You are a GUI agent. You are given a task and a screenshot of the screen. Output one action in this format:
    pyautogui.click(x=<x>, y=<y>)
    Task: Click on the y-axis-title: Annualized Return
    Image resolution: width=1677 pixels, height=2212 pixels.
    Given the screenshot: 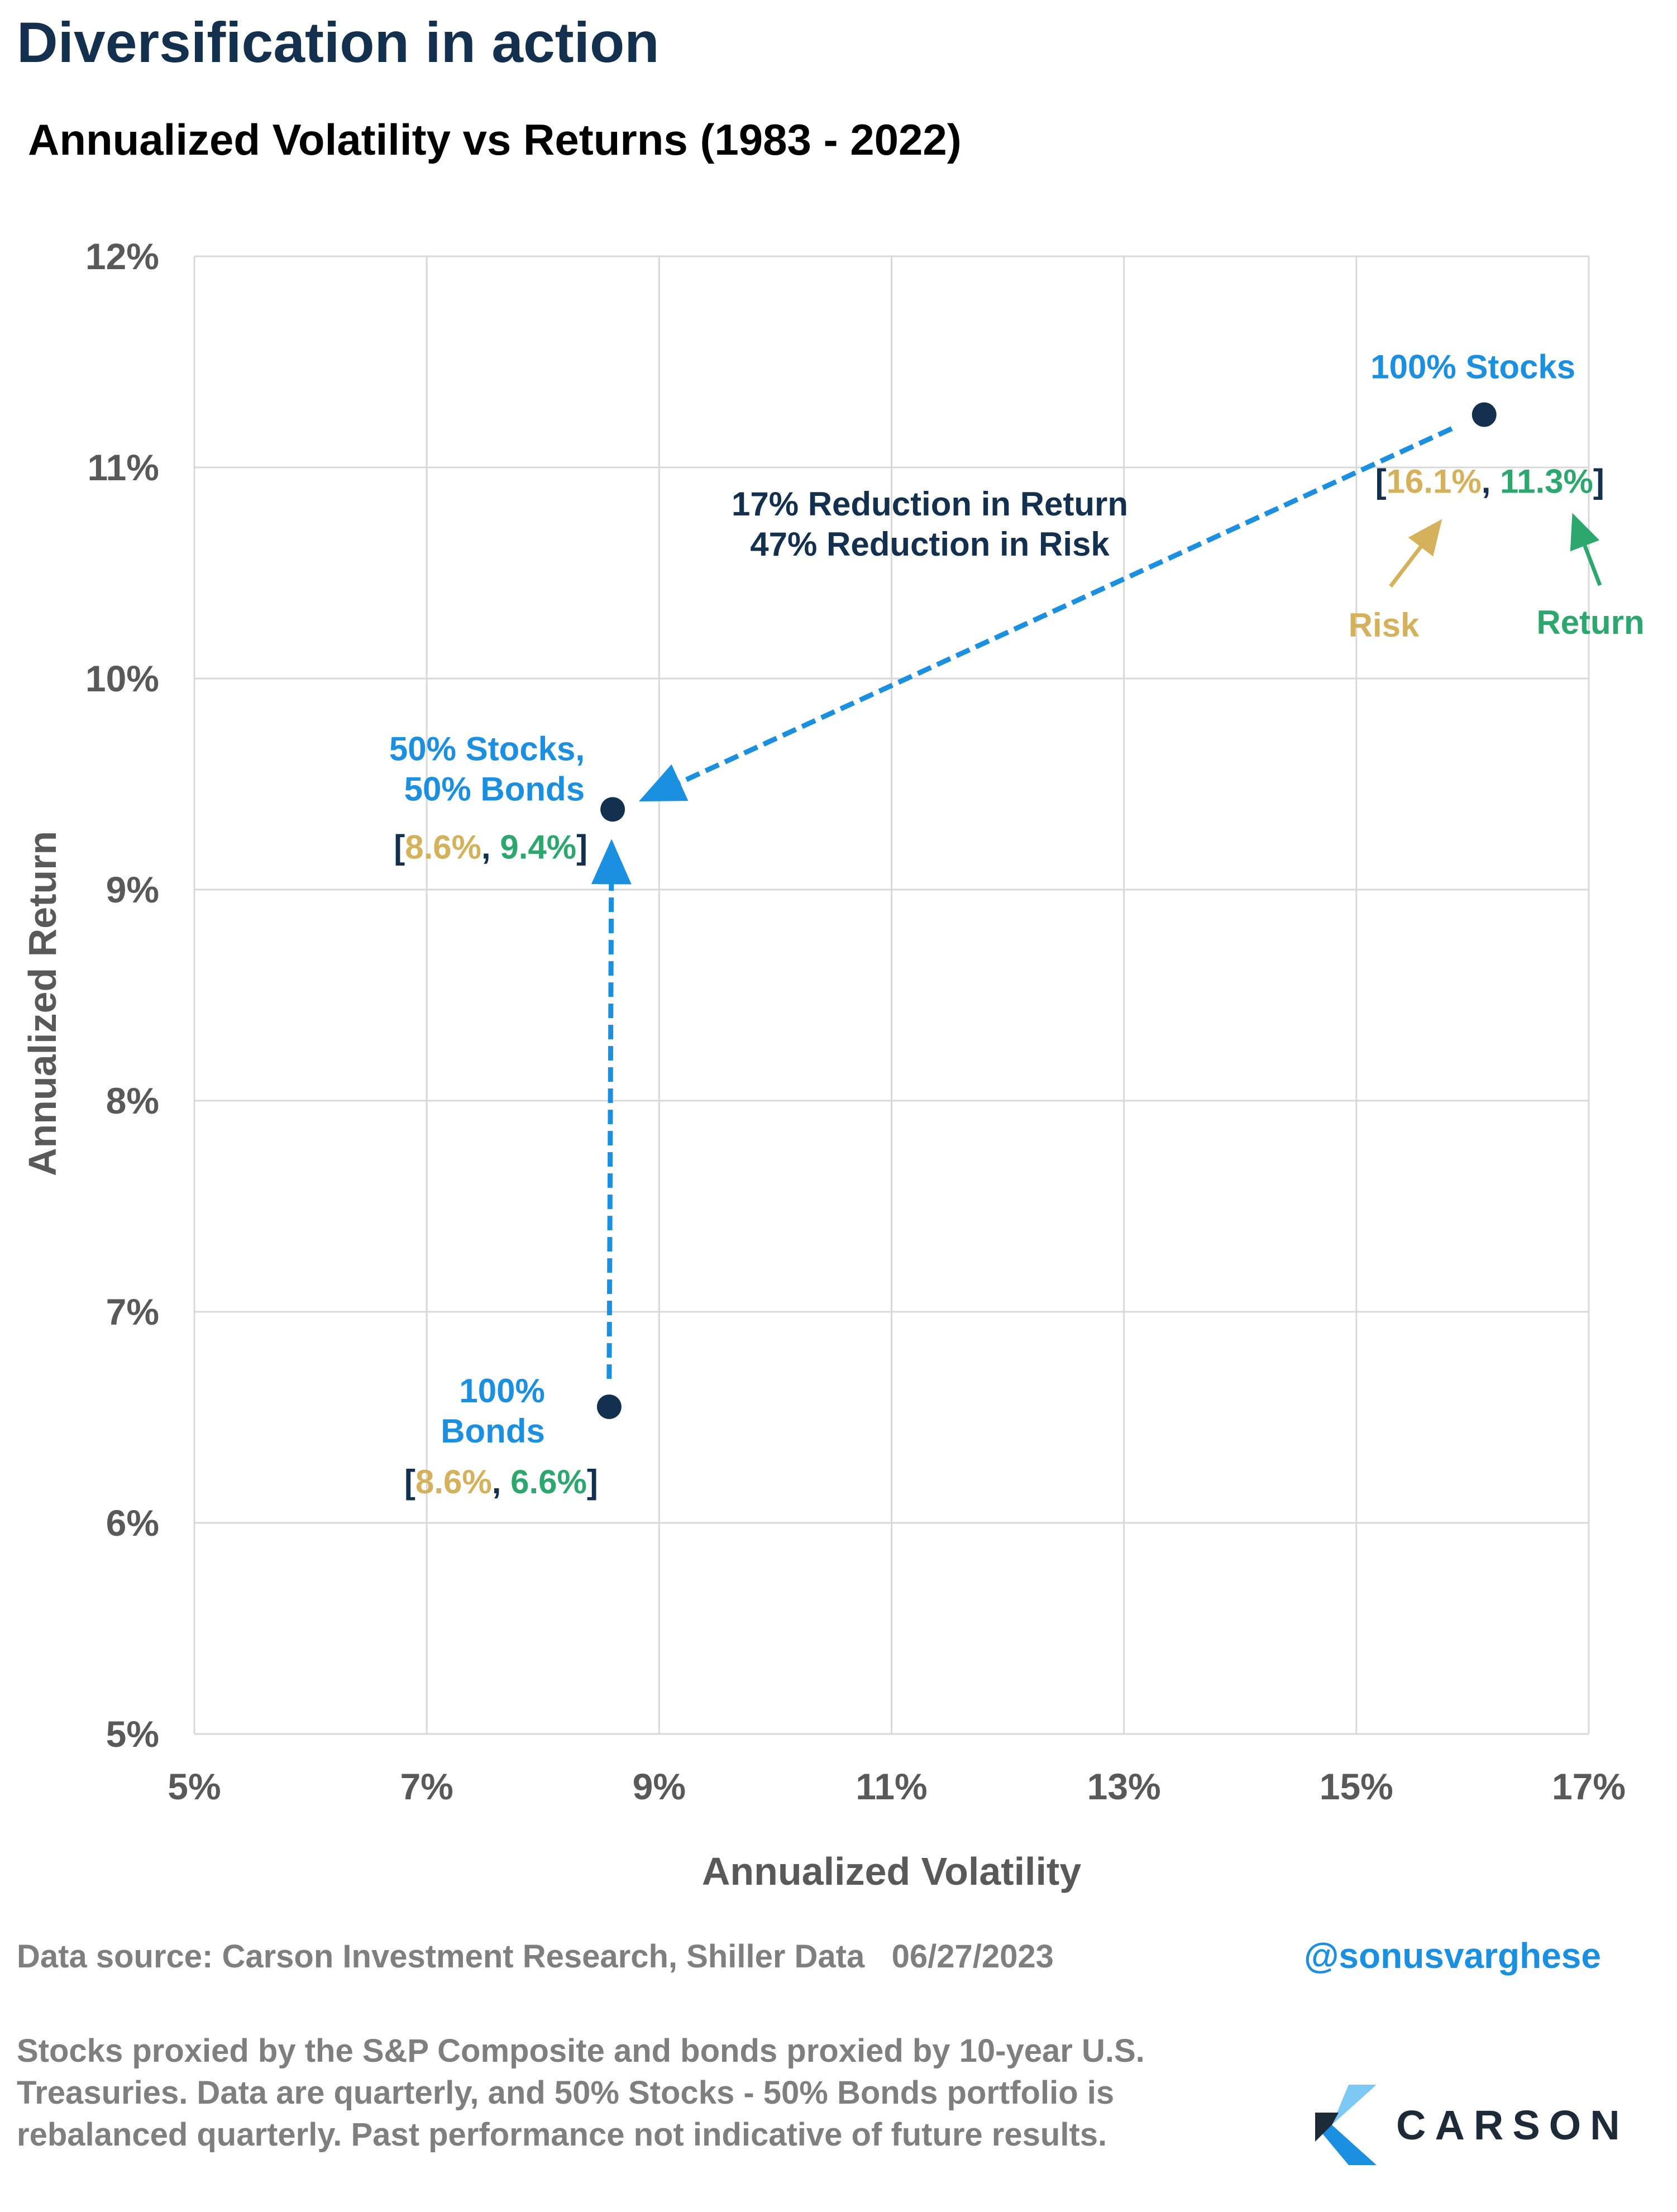 What is the action you would take?
    pyautogui.click(x=42, y=1003)
    